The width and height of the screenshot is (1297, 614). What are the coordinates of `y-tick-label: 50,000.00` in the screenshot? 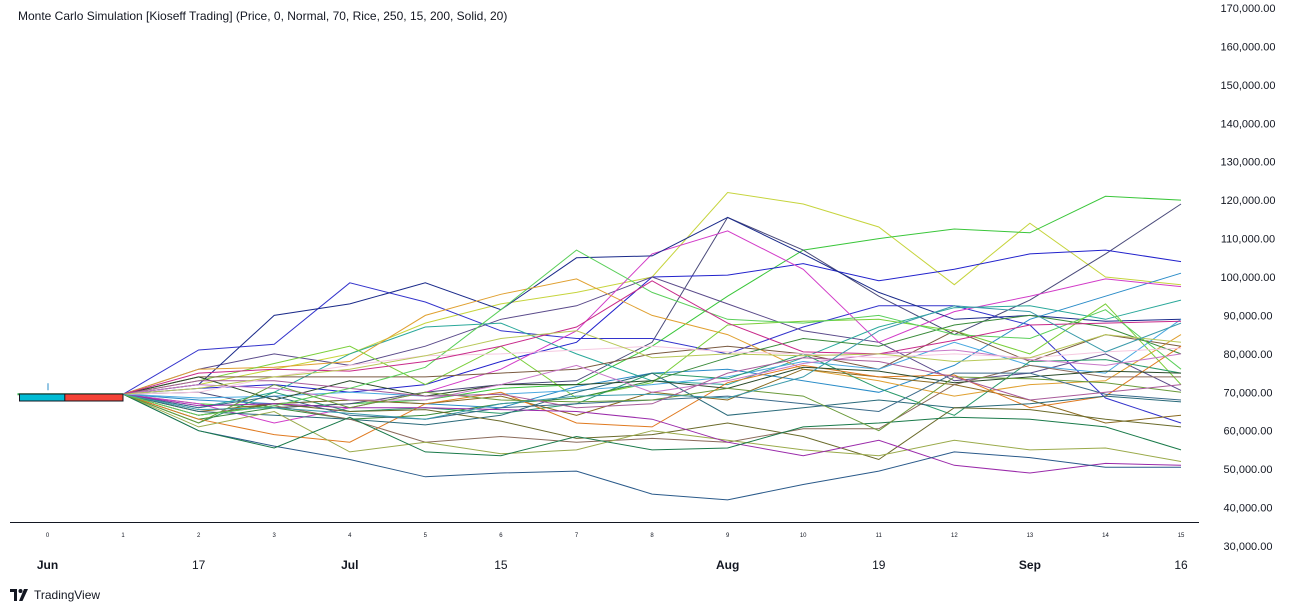 It's located at (1248, 470).